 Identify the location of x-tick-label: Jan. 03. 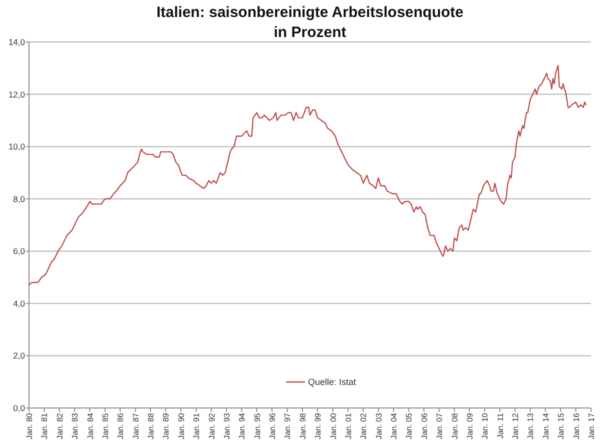
(379, 426).